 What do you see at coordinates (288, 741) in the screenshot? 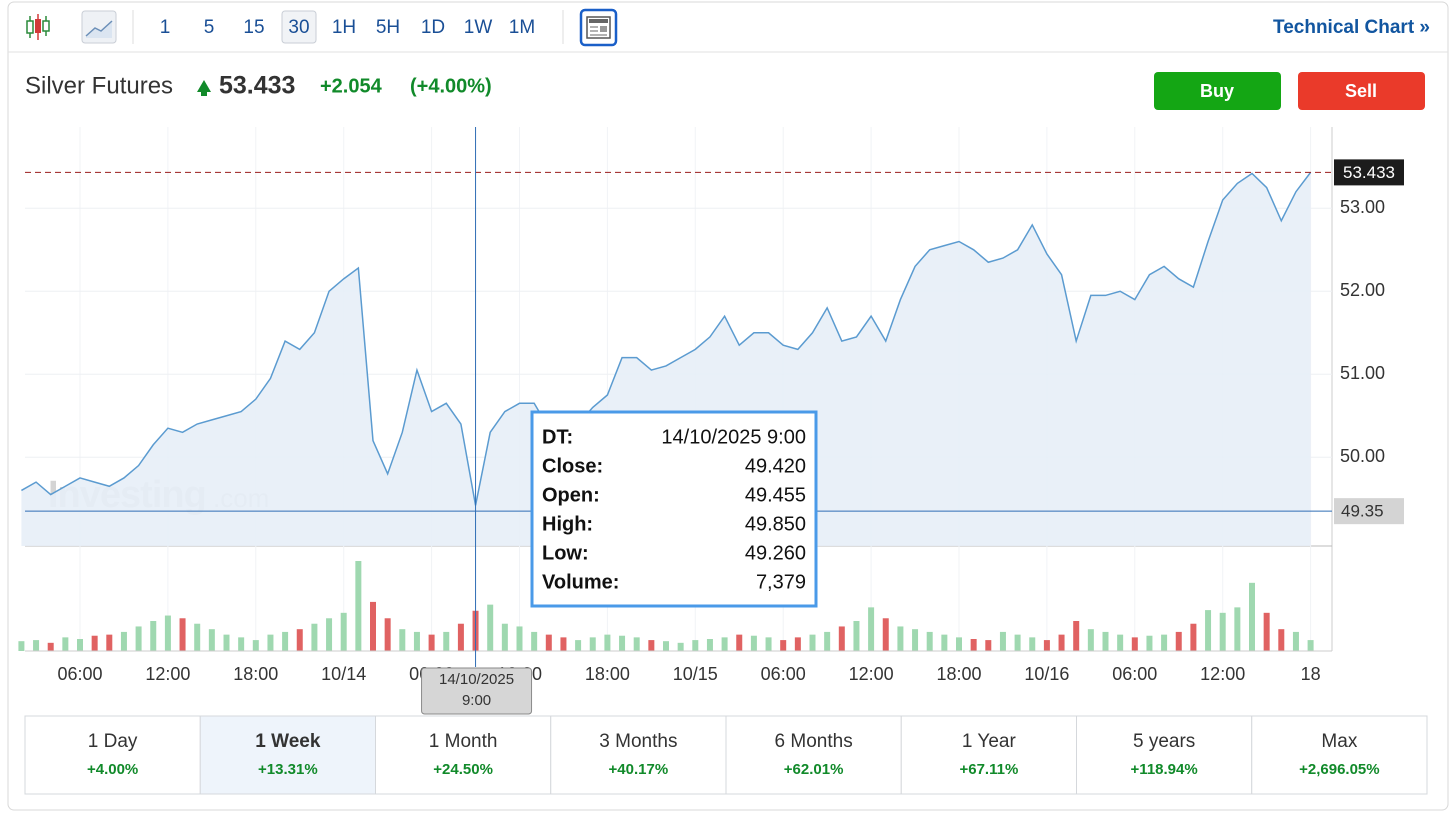
I see `period-name: 1 Week` at bounding box center [288, 741].